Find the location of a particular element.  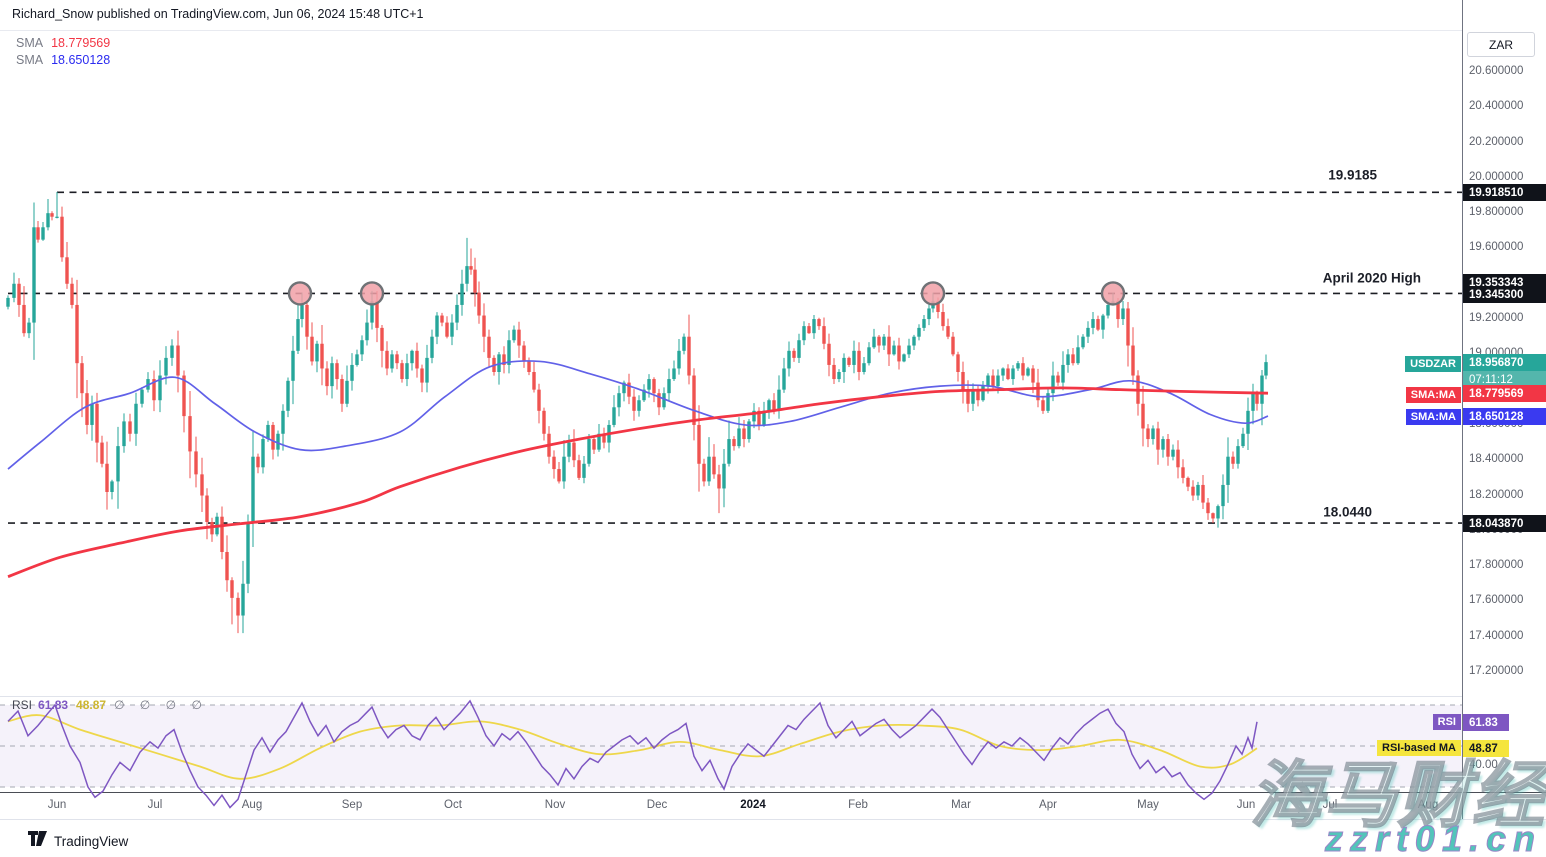

time-tick-dec: Dec is located at coordinates (657, 805).